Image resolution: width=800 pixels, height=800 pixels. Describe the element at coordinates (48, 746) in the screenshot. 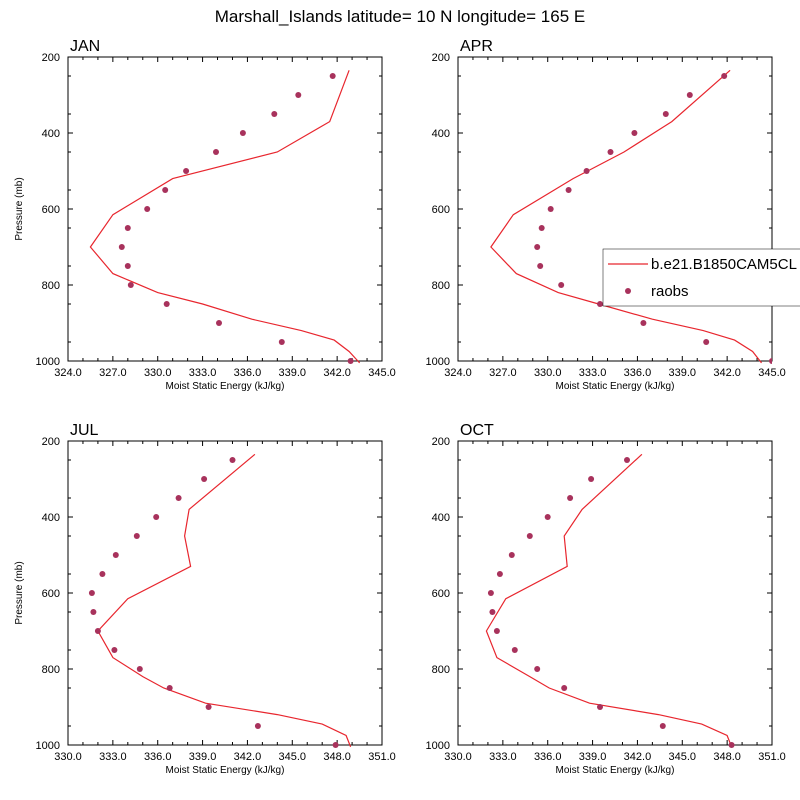

I see `y-tick-label: 1000` at that location.